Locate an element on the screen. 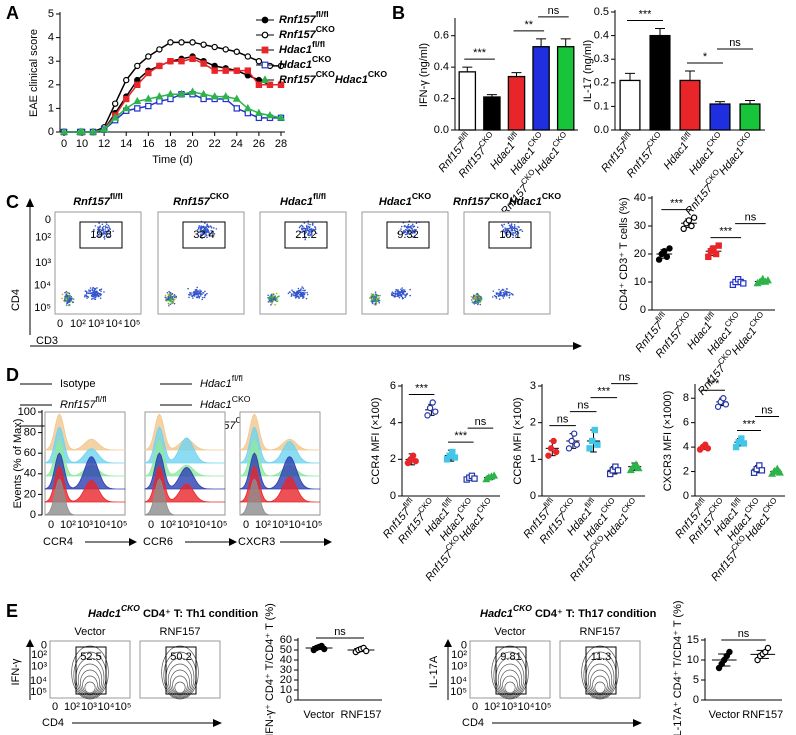  x-tick-label: 14 is located at coordinates (126, 144).